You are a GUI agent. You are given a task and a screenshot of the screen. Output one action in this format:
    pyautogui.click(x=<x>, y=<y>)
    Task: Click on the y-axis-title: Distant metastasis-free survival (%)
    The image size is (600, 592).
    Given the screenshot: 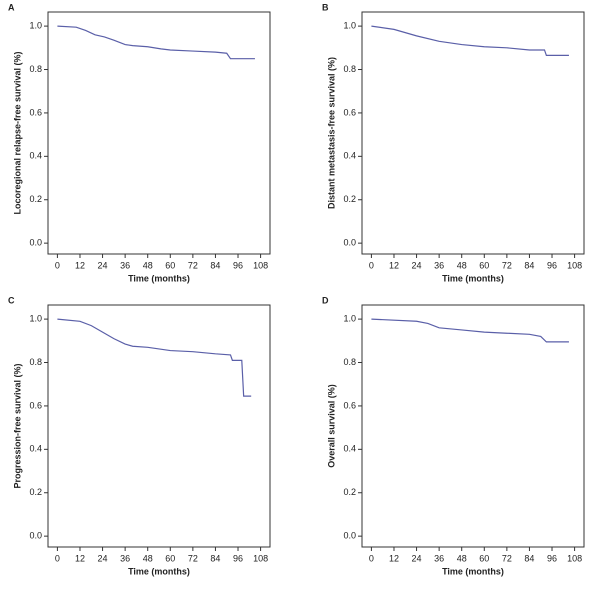 What is the action you would take?
    pyautogui.click(x=331, y=133)
    